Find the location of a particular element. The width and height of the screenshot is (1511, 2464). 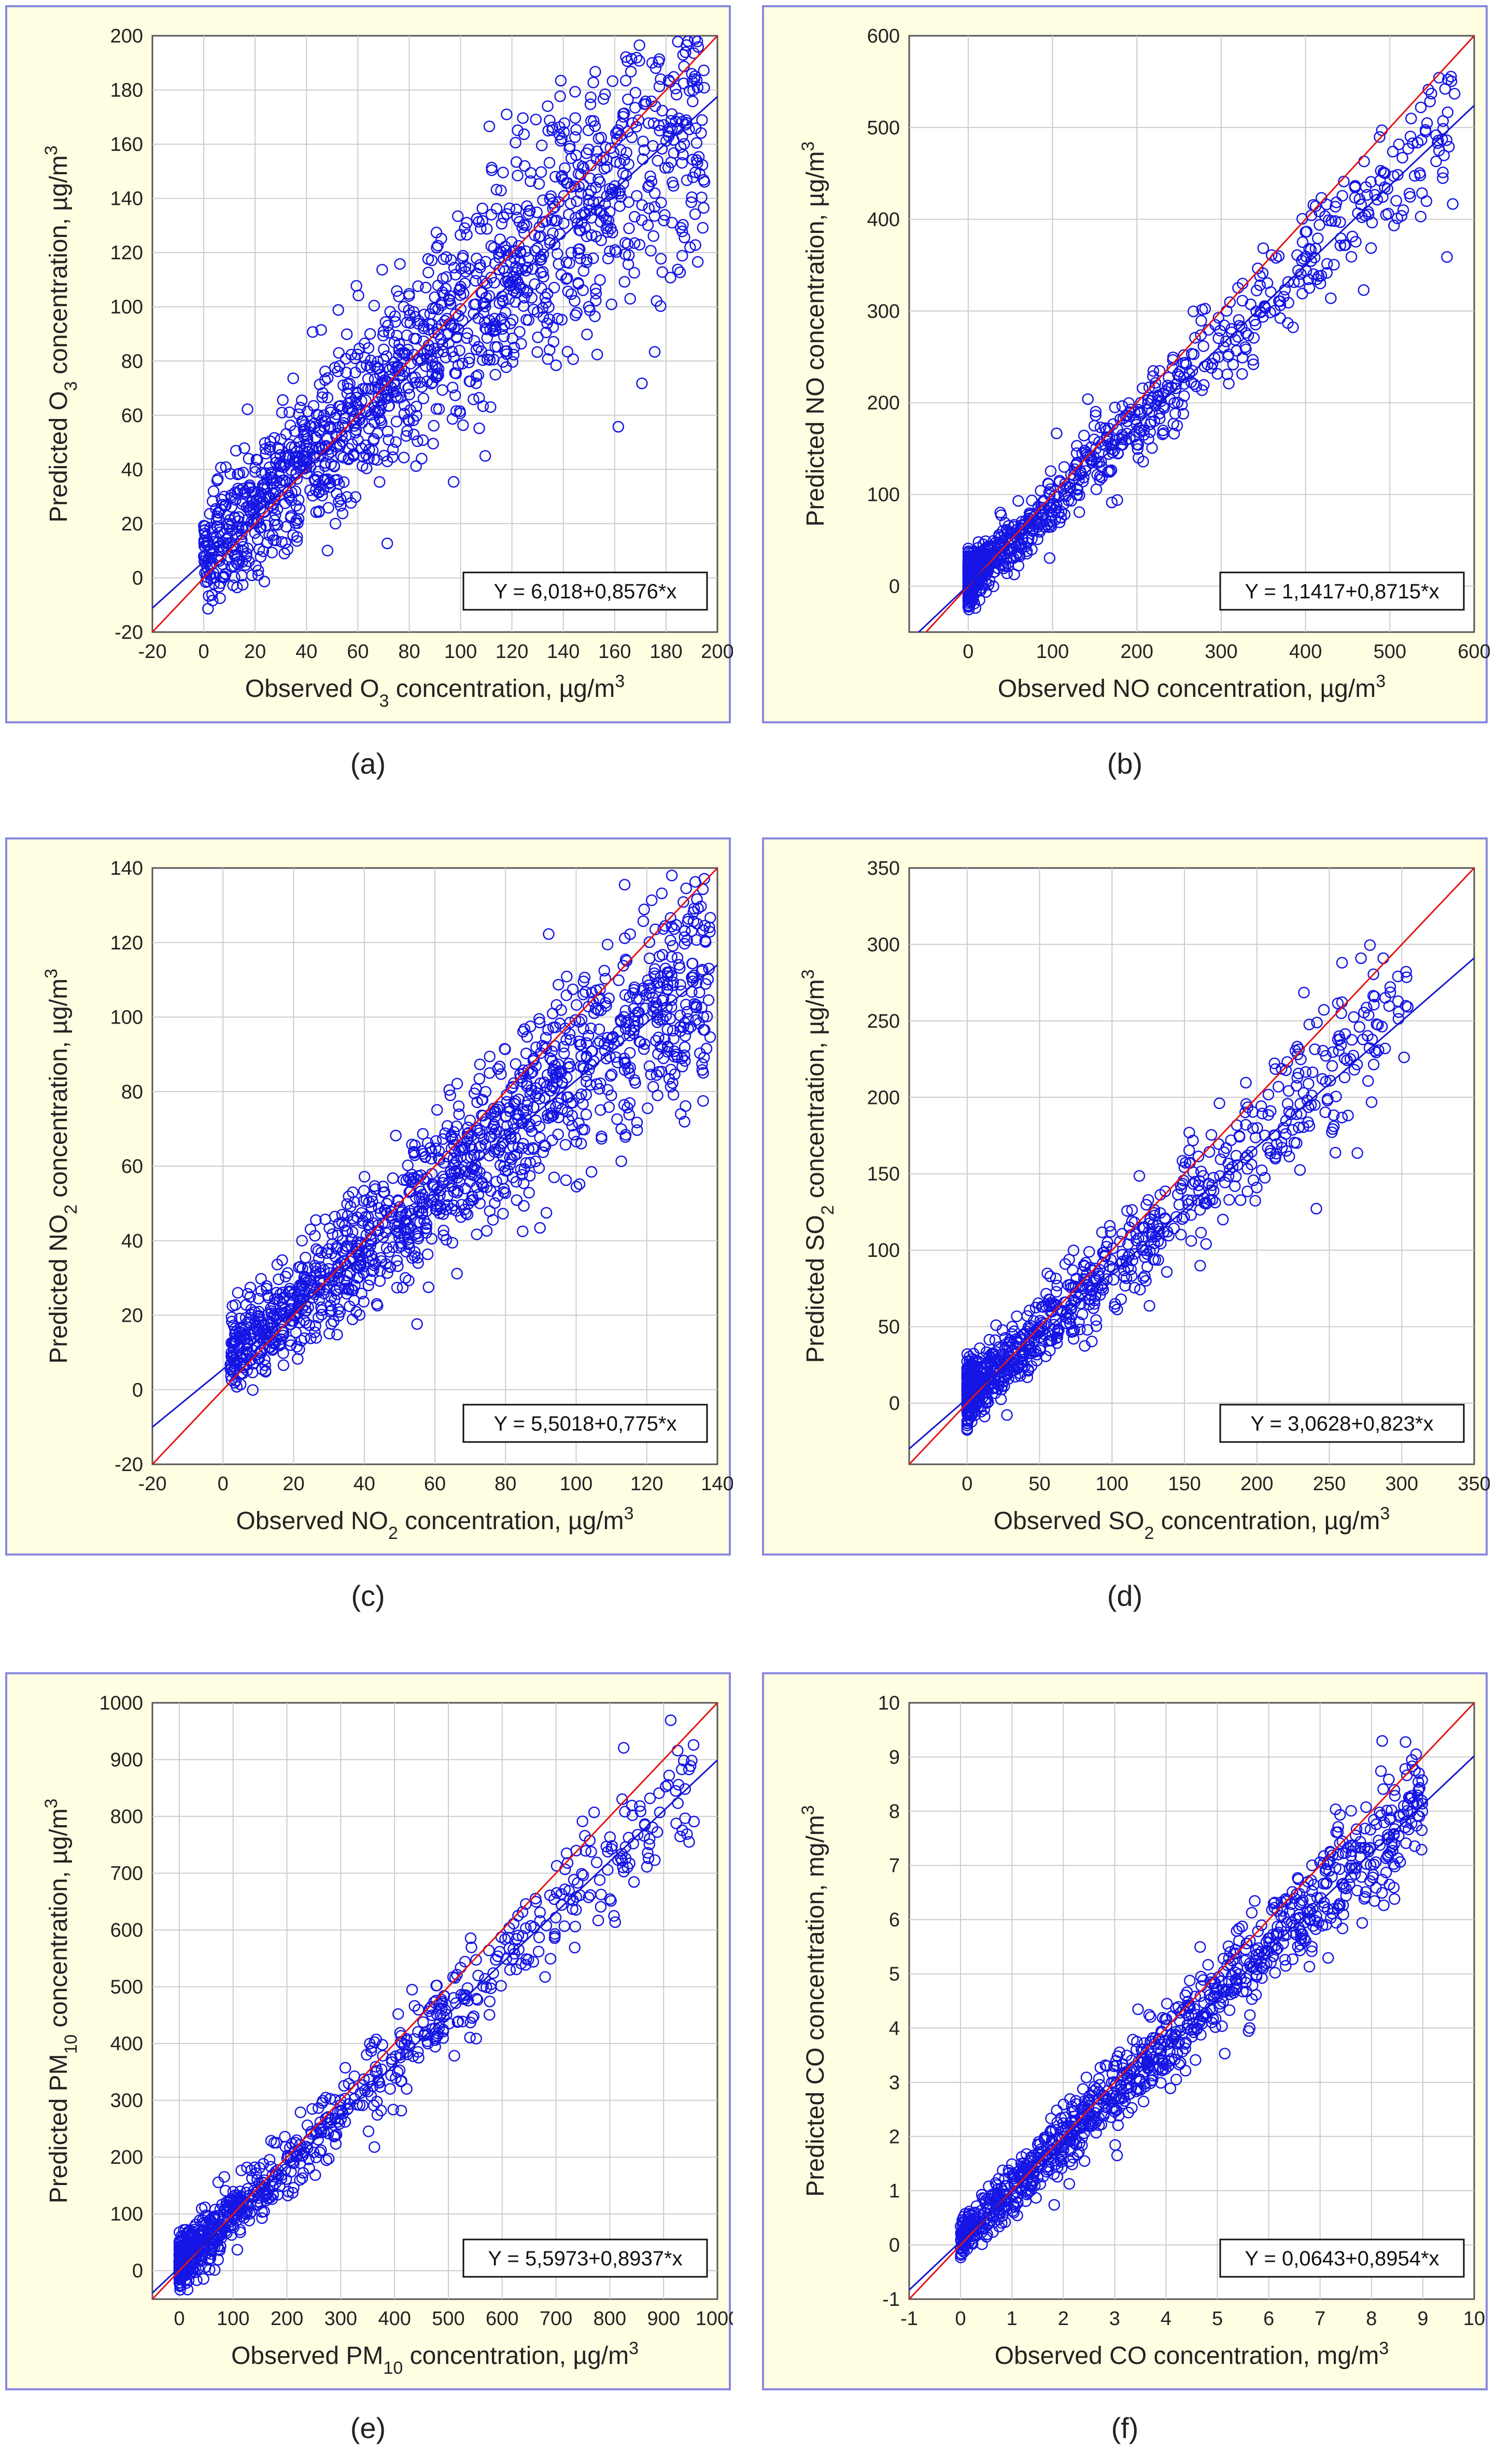

y-tick-label: 400 is located at coordinates (883, 220).